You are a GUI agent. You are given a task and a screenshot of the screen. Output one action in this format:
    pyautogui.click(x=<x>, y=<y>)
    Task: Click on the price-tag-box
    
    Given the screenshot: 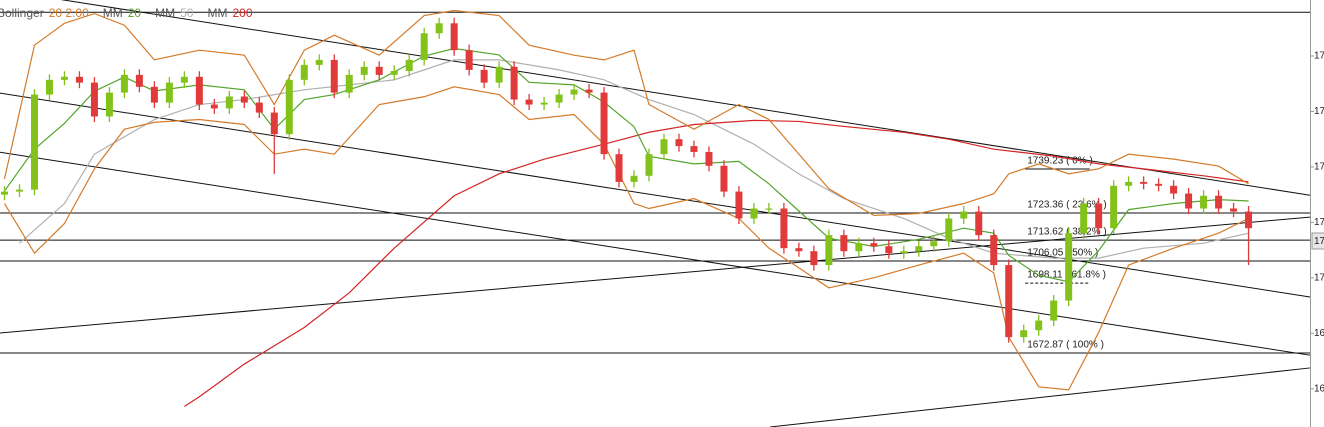 What is the action you would take?
    pyautogui.click(x=1317, y=241)
    